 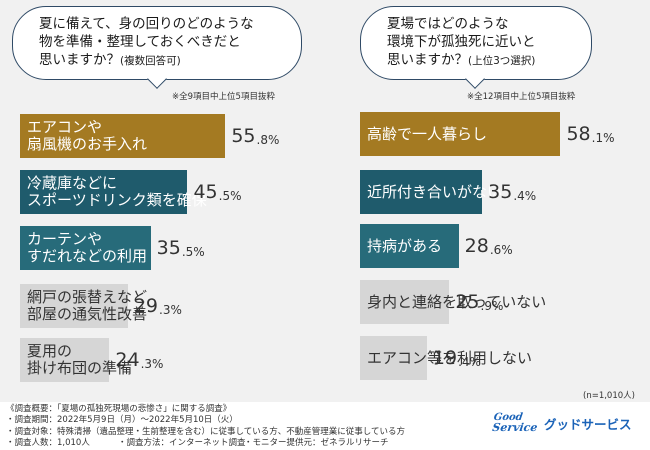 I want to click on survey-provider: ・モニター提供元：ゼネラルリサーチ, so click(x=316, y=442).